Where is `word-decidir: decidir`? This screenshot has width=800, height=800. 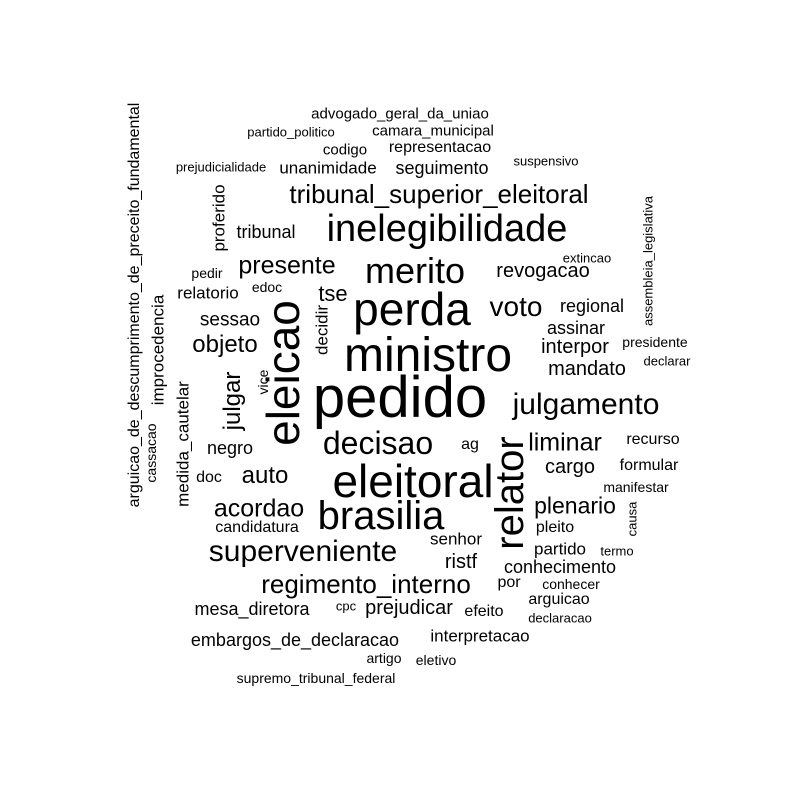
word-decidir: decidir is located at coordinates (322, 330).